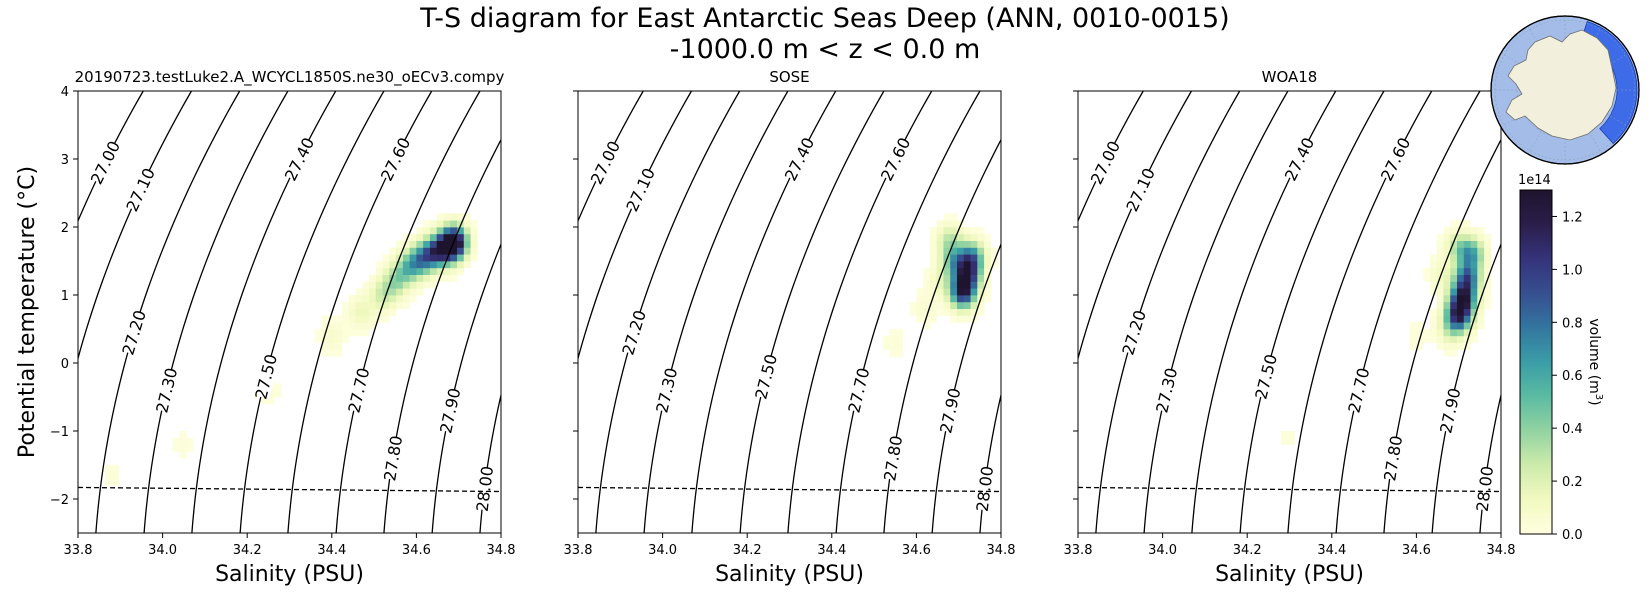 The image size is (1650, 600). I want to click on colorbar-tick-label: 1.2, so click(1572, 217).